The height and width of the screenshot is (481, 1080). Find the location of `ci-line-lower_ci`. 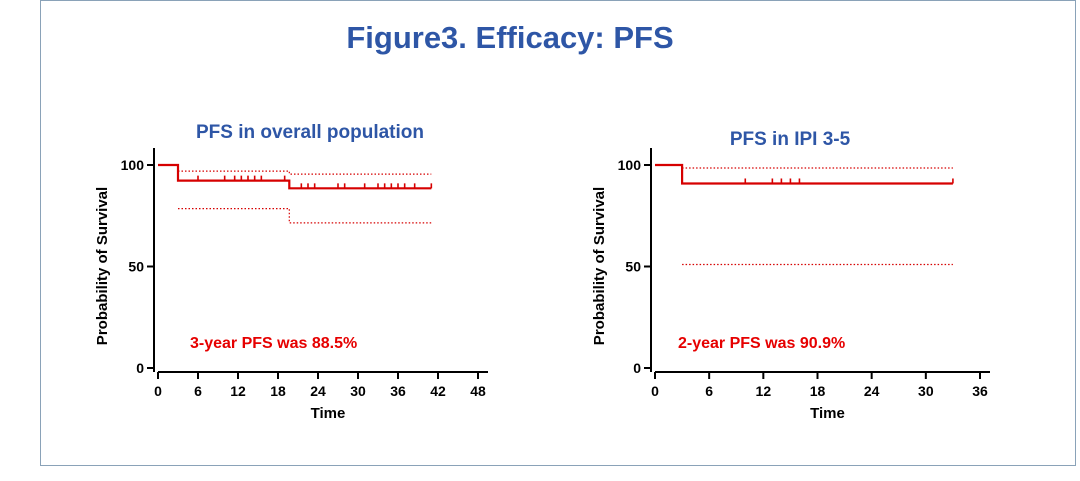

ci-line-lower_ci is located at coordinates (305, 216).